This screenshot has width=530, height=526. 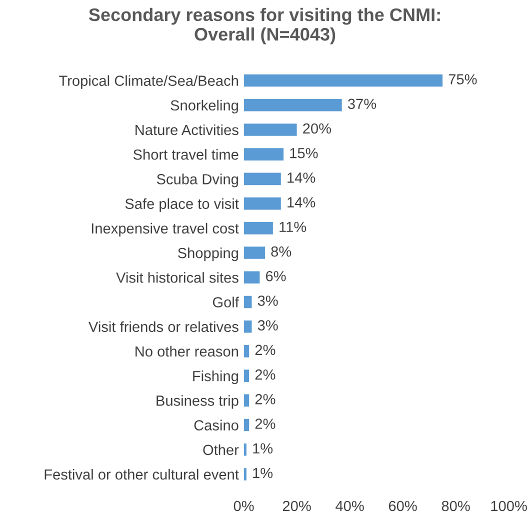 I want to click on y-tick-label: Casino, so click(x=216, y=425).